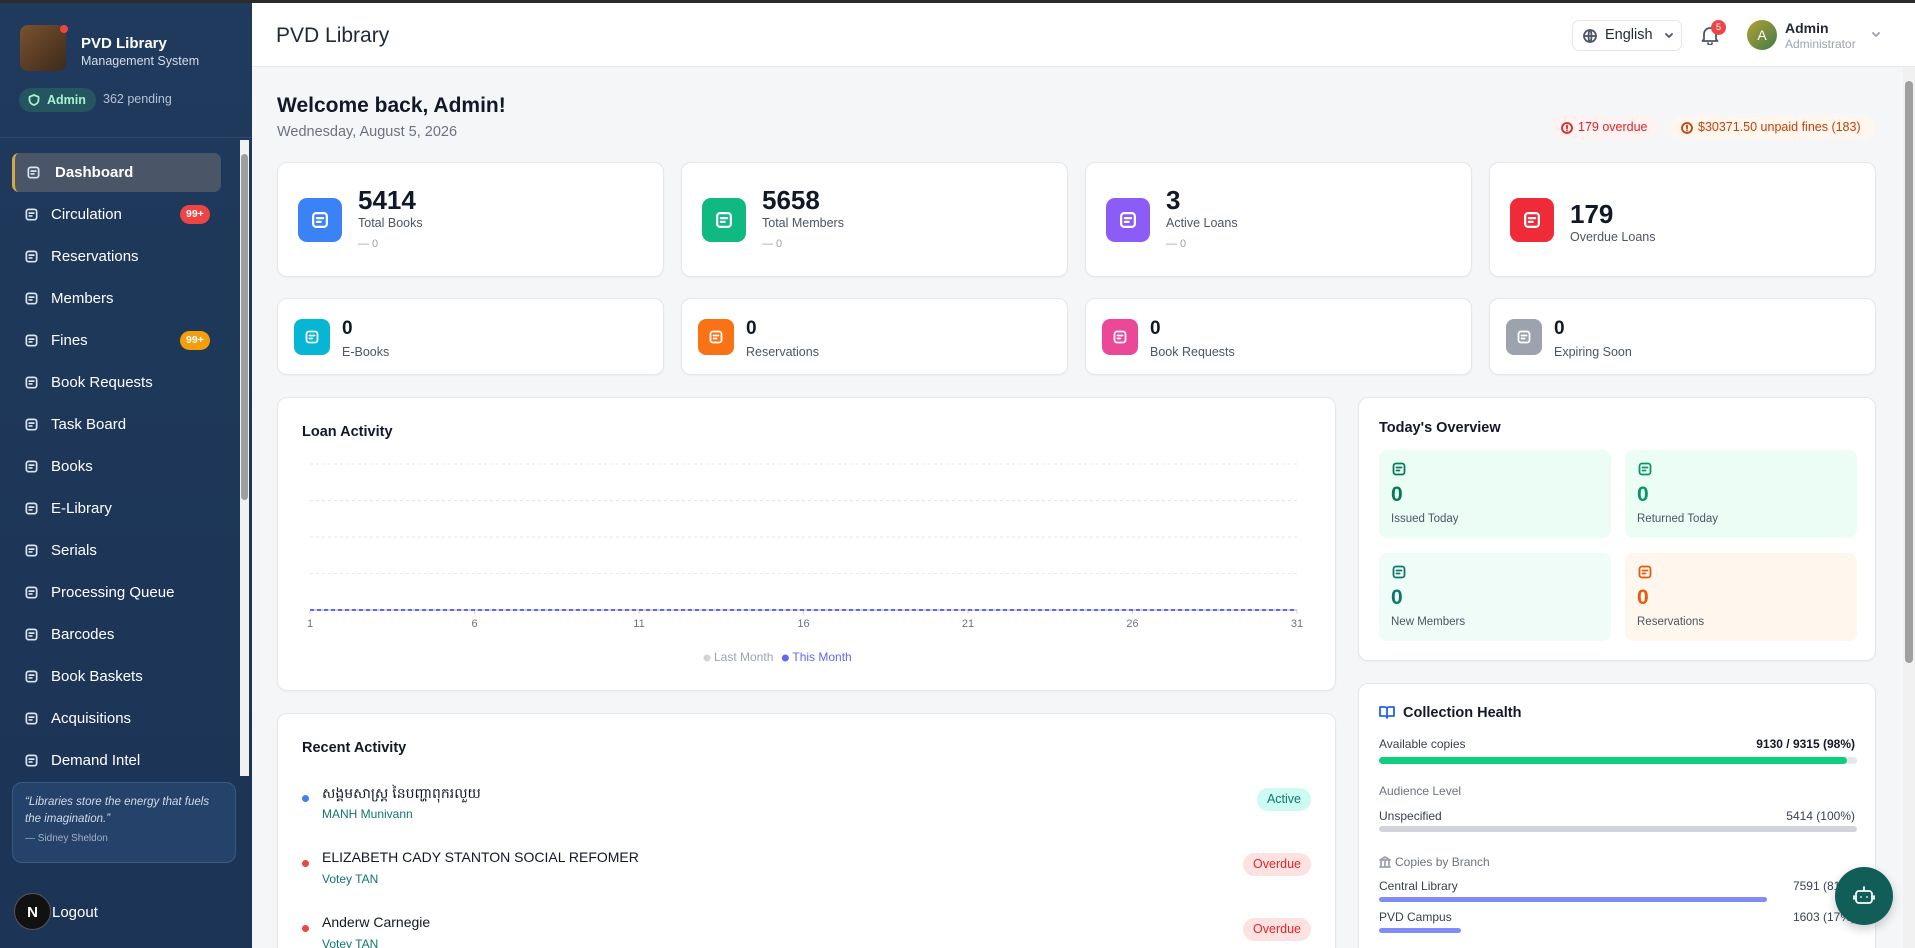 The height and width of the screenshot is (948, 1915). What do you see at coordinates (116, 424) in the screenshot?
I see `nav-item: Task Board` at bounding box center [116, 424].